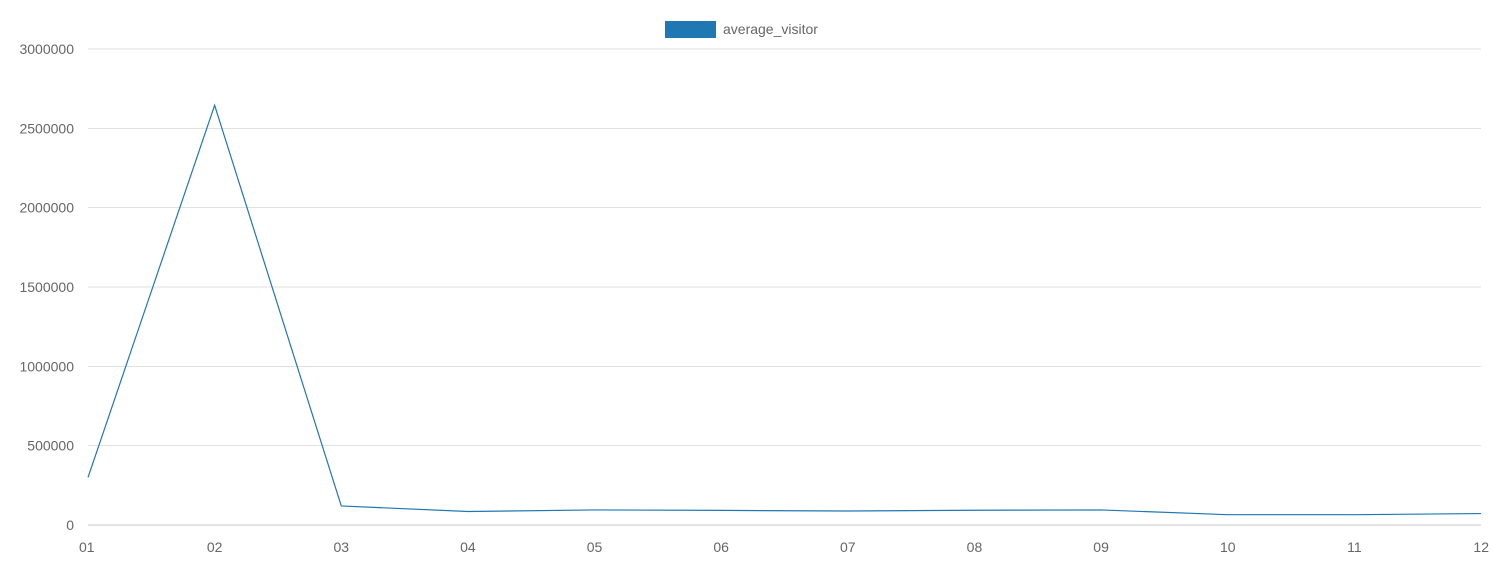  What do you see at coordinates (690, 29) in the screenshot?
I see `legend-swatch` at bounding box center [690, 29].